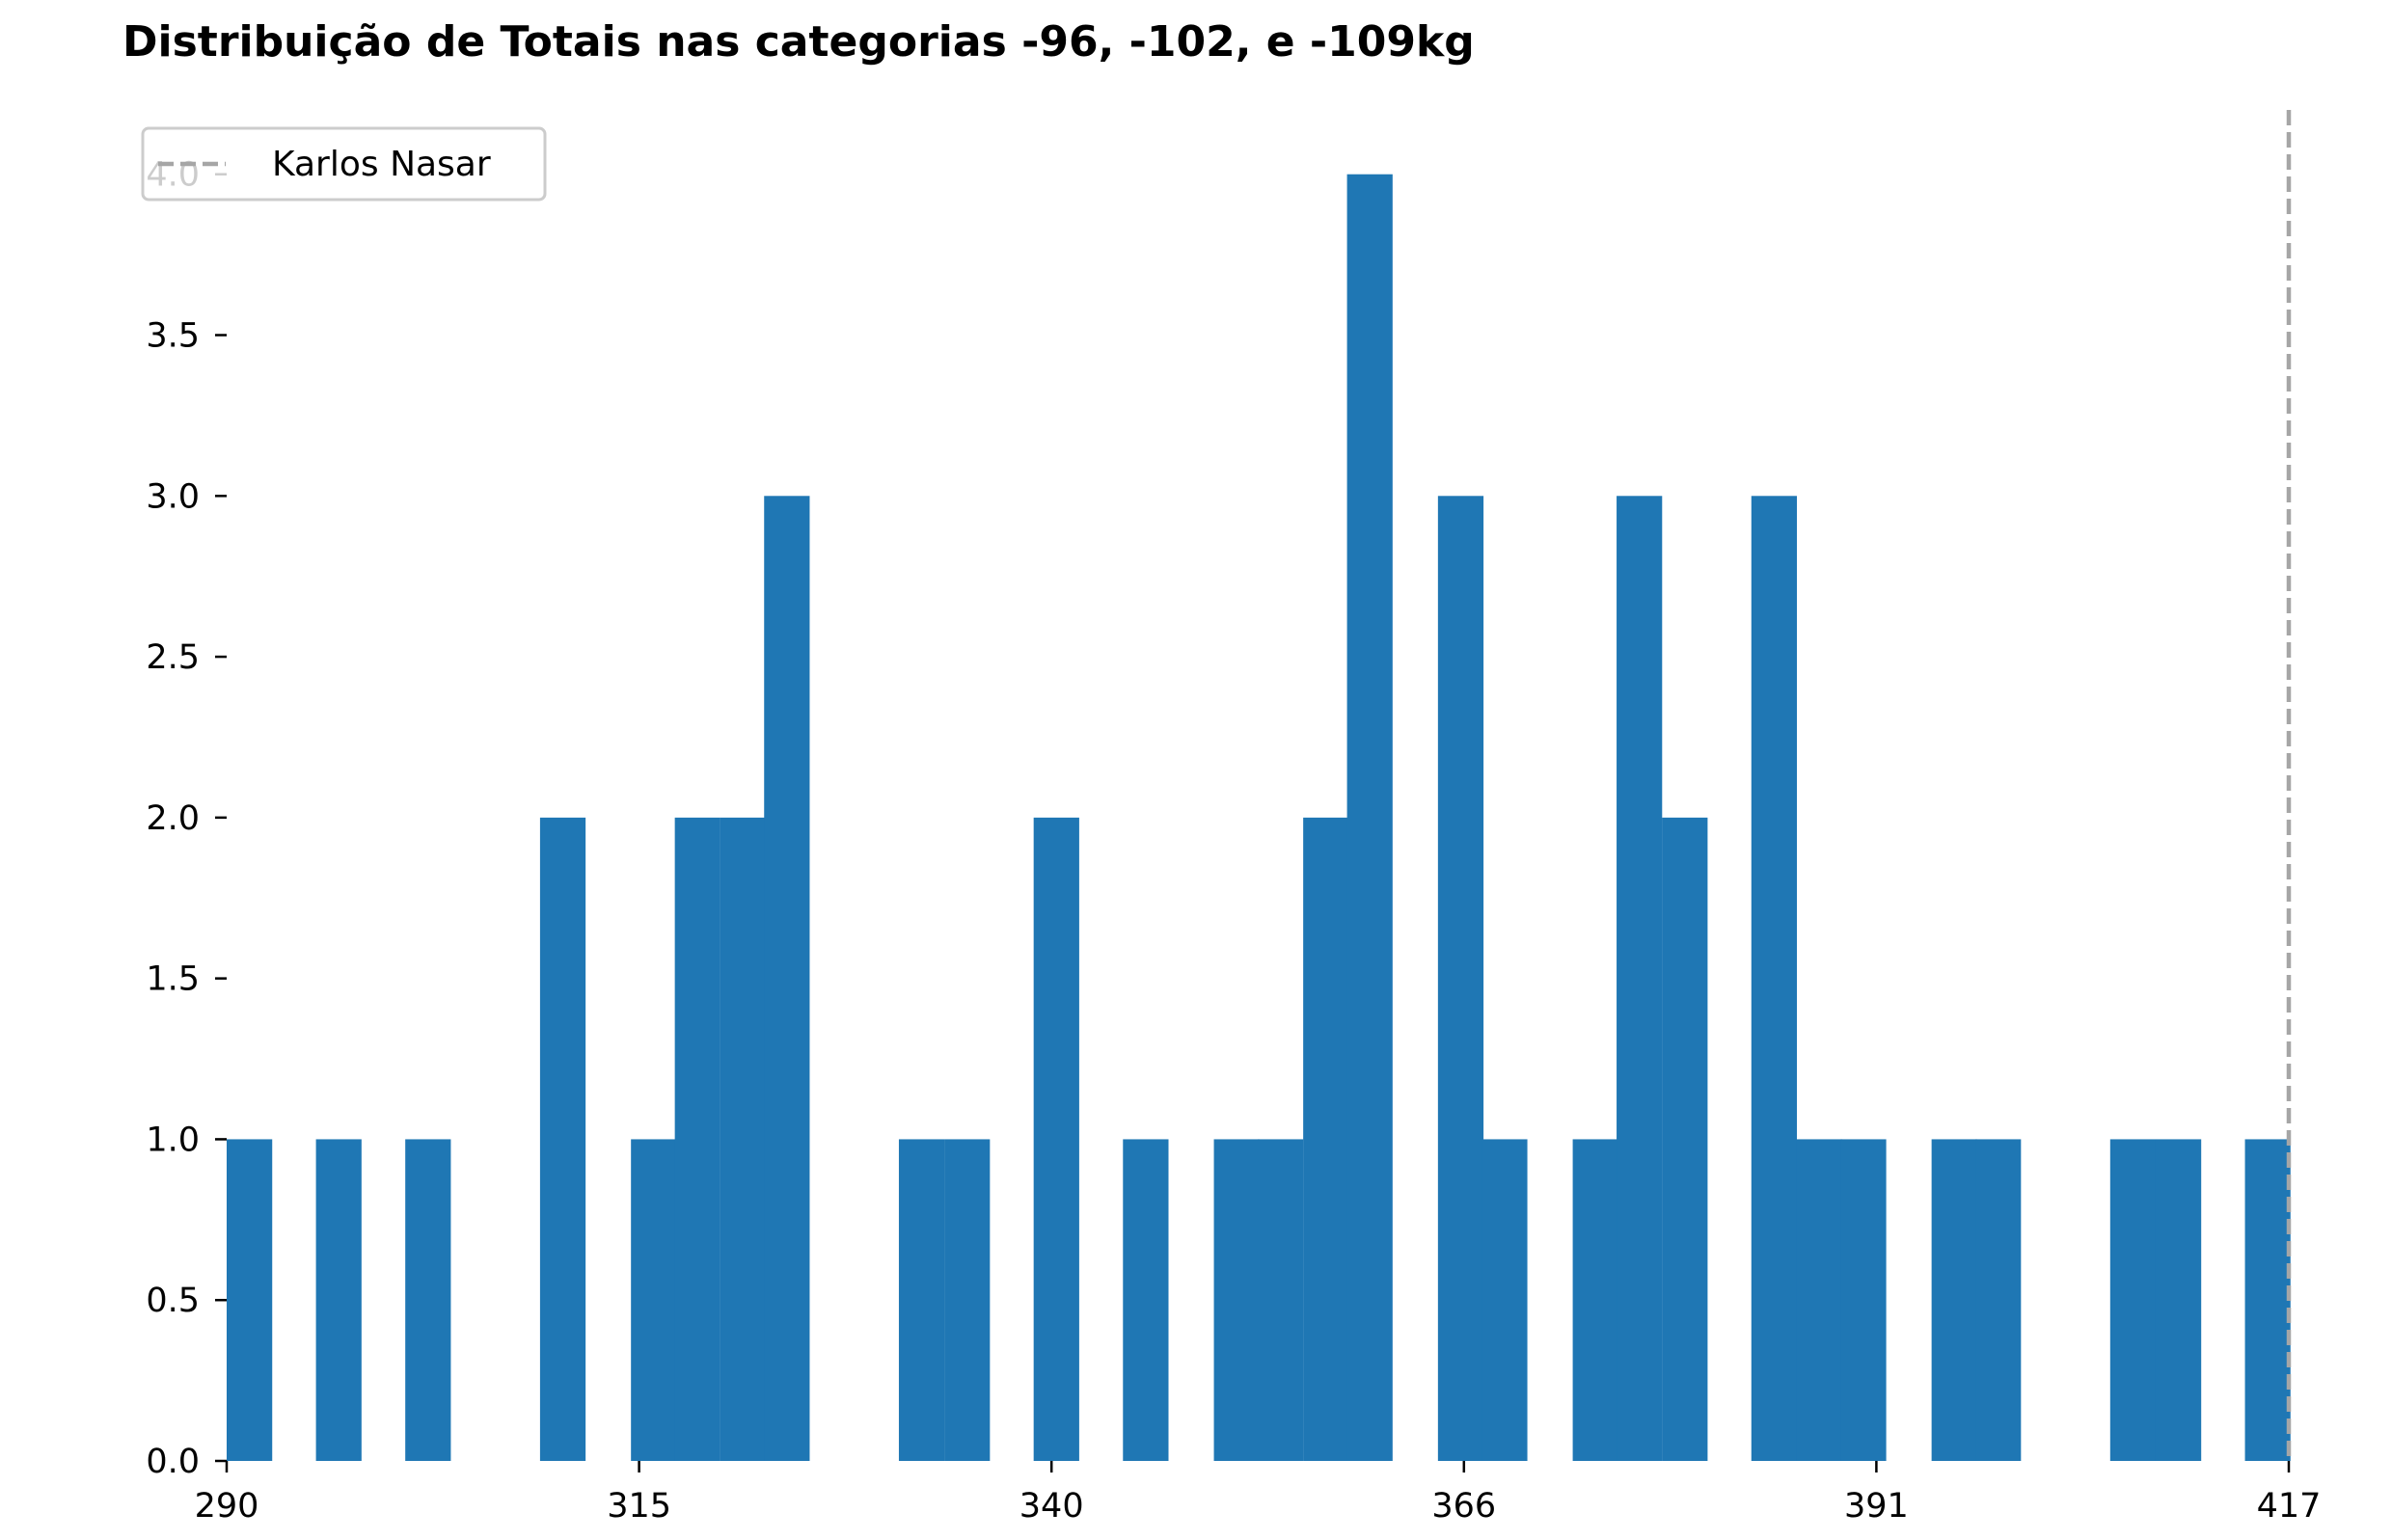 The image size is (2392, 1540). Describe the element at coordinates (173, 979) in the screenshot. I see `y-tick-label-3: 1.5` at that location.